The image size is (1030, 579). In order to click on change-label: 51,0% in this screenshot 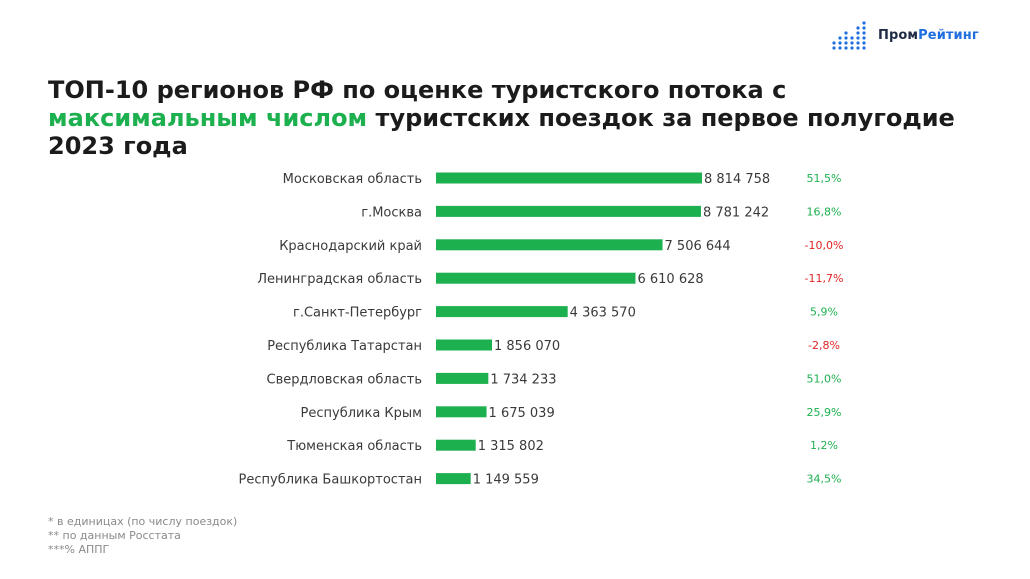, I will do `click(824, 378)`.